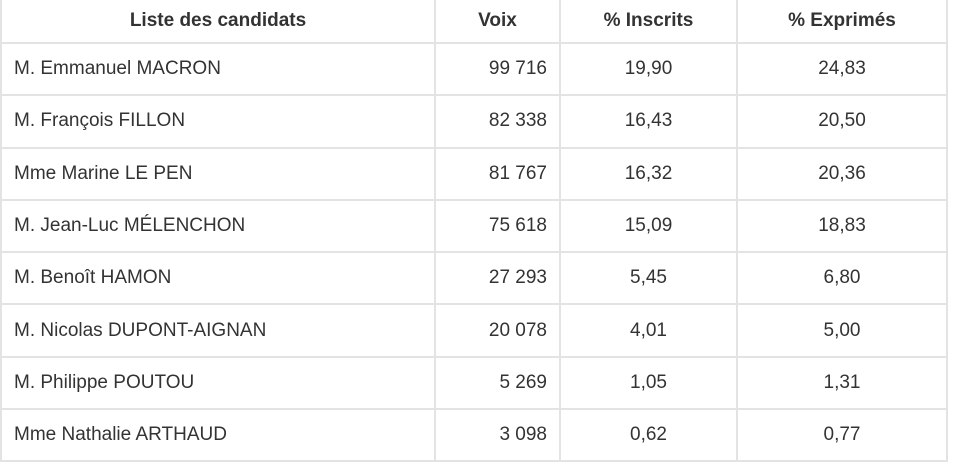 This screenshot has width=959, height=462. Describe the element at coordinates (842, 383) in the screenshot. I see `pct-exprimes-cell: 1,31` at that location.